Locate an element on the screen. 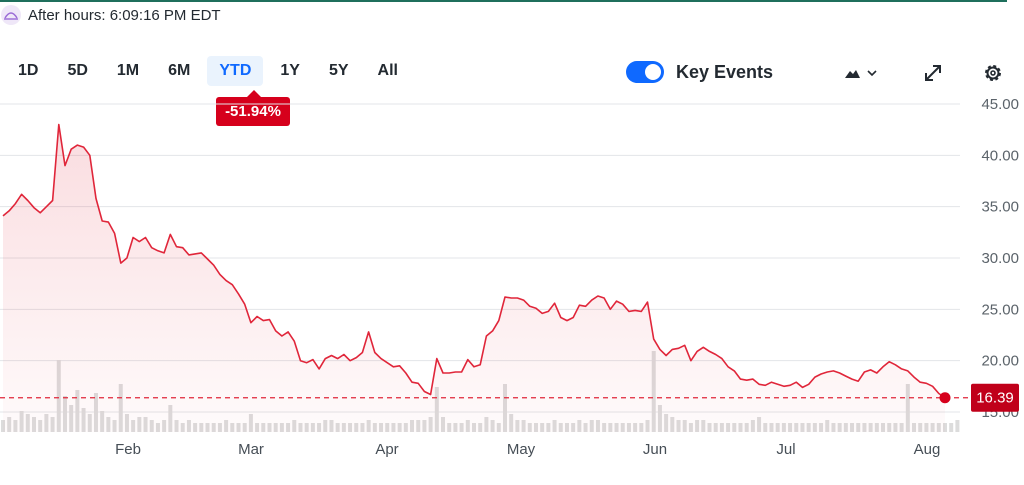  y-tick-label: 35.00 is located at coordinates (1000, 207).